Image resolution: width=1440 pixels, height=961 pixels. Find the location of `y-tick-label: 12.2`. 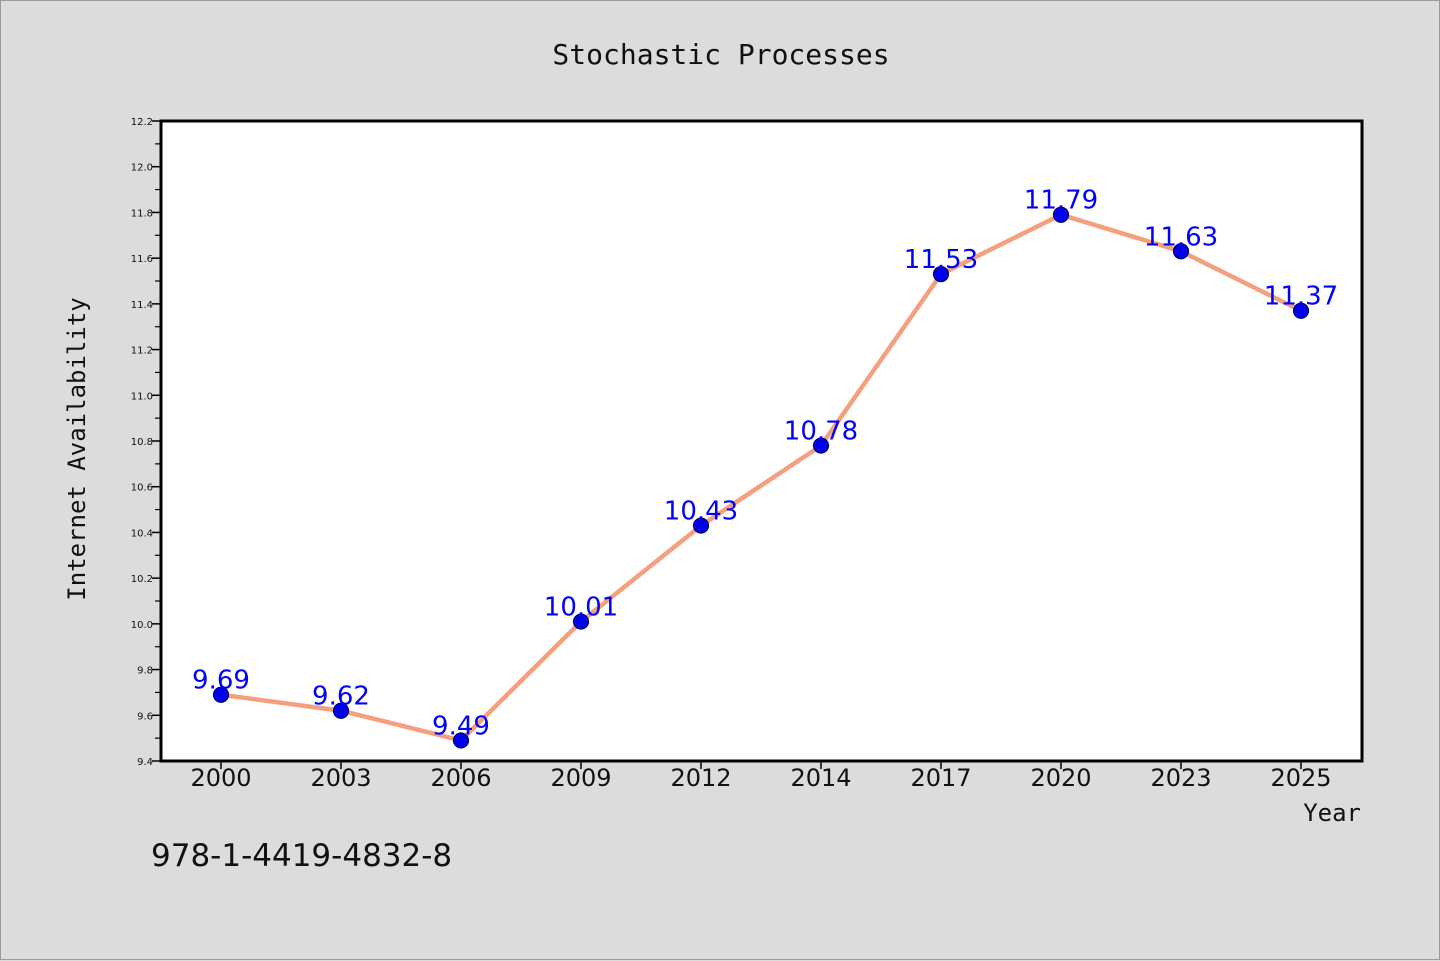

y-tick-label: 12.2 is located at coordinates (142, 122).